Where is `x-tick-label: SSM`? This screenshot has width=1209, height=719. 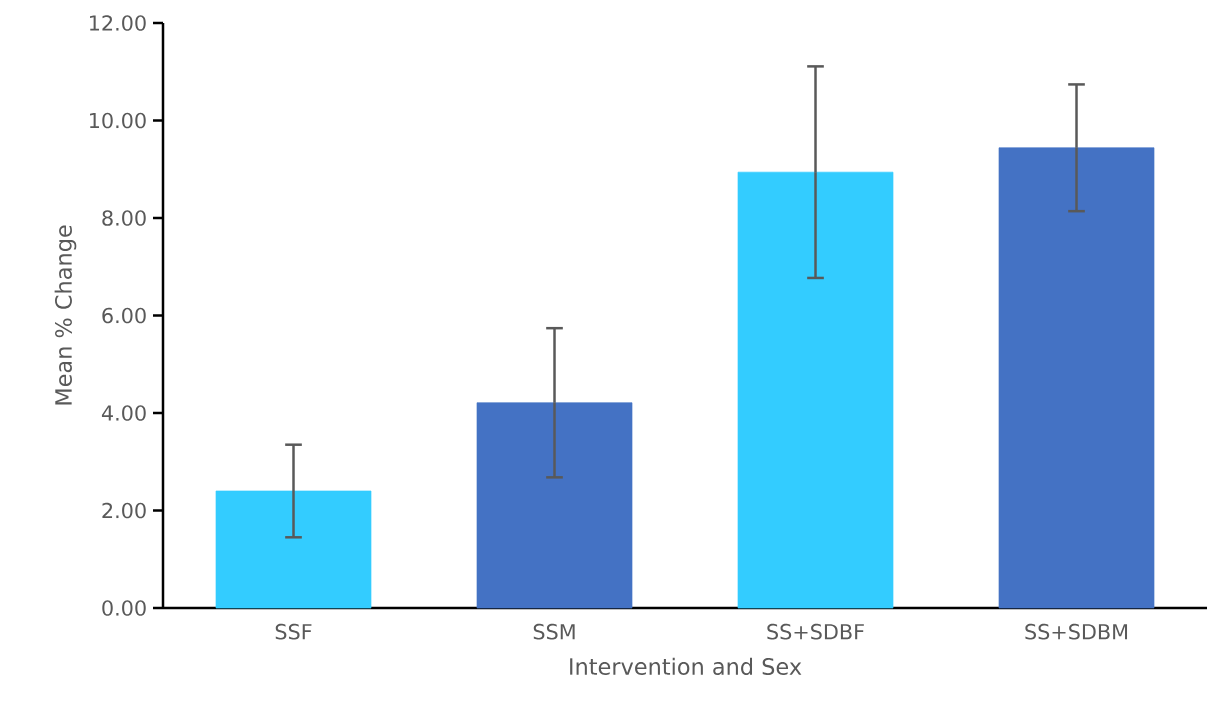 x-tick-label: SSM is located at coordinates (554, 631).